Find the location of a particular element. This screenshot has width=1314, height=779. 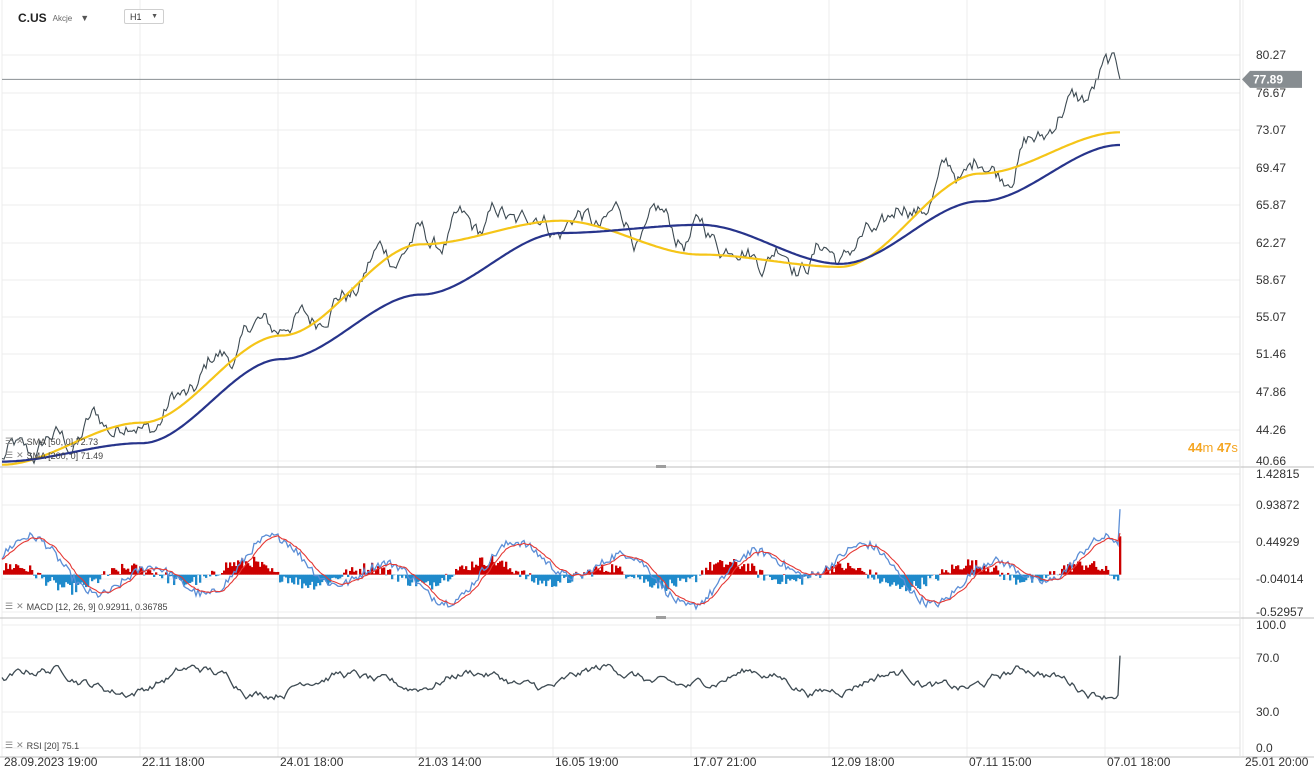

y-tick-label: 55.07 is located at coordinates (1271, 317).